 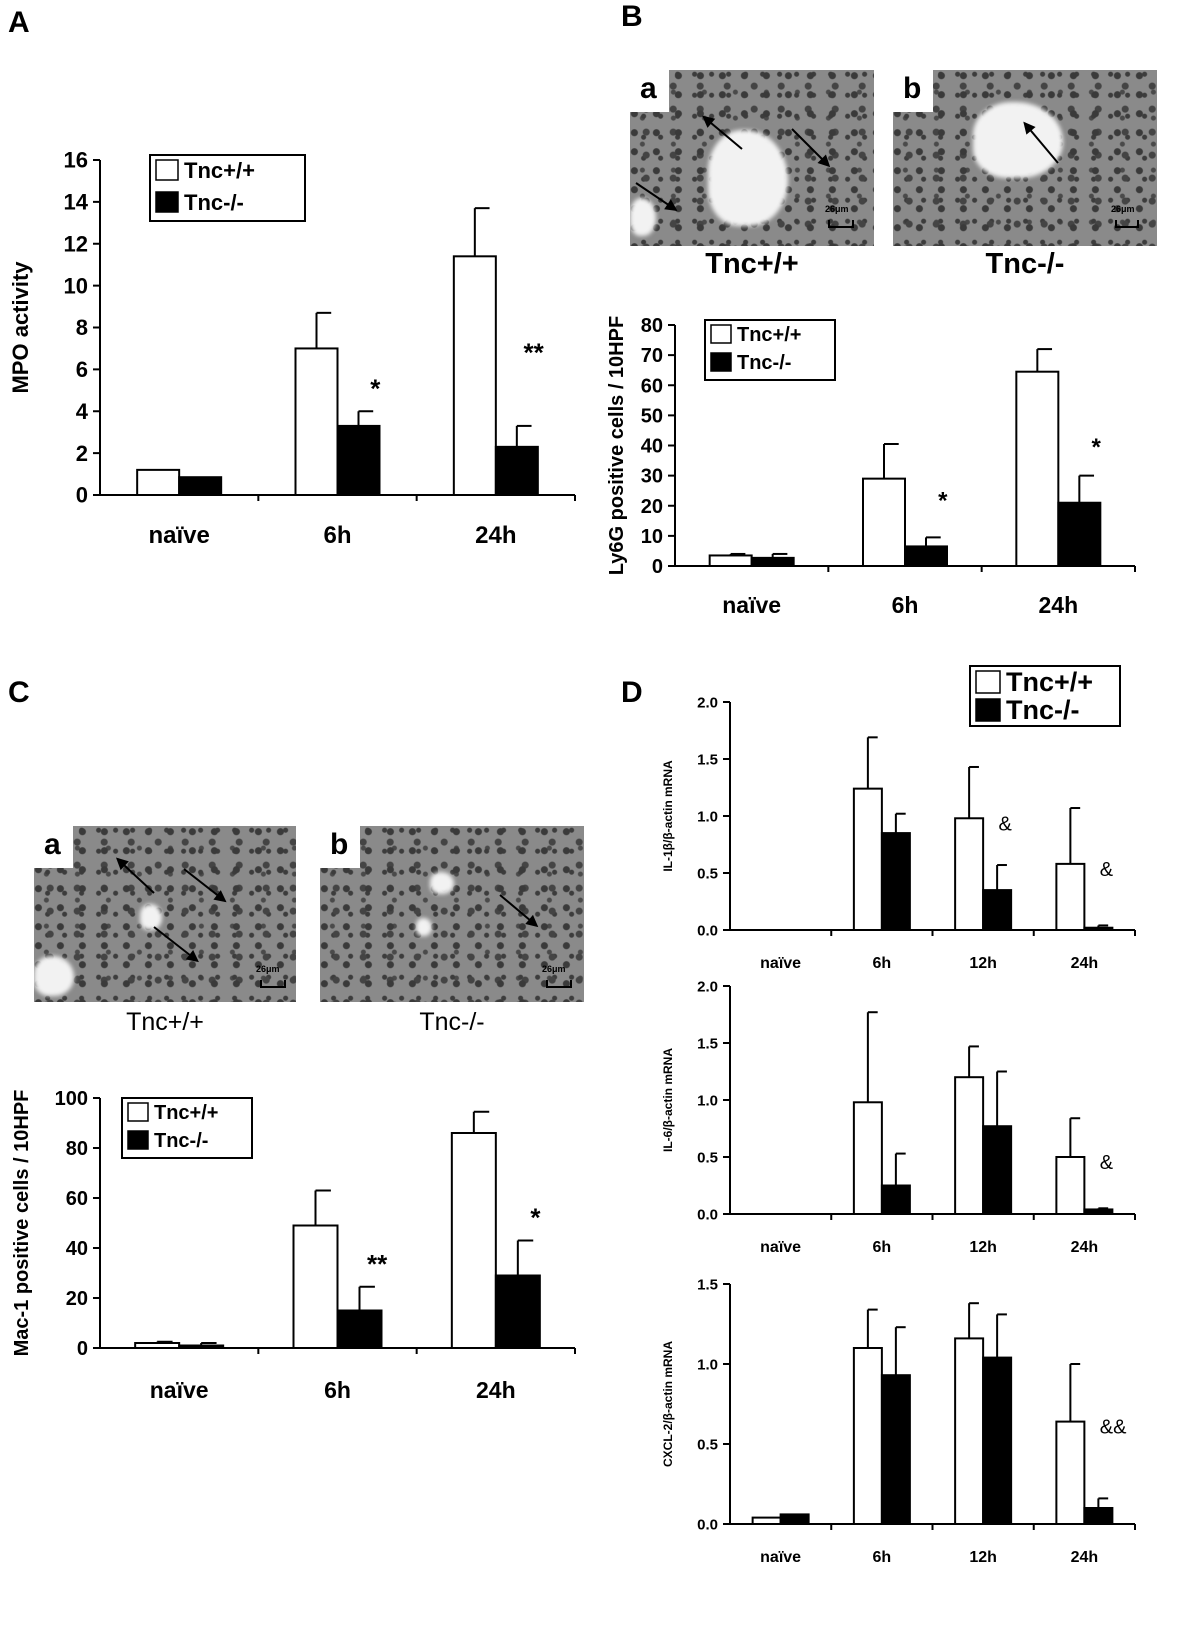 What do you see at coordinates (82, 369) in the screenshot?
I see `y-tick-label: 6` at bounding box center [82, 369].